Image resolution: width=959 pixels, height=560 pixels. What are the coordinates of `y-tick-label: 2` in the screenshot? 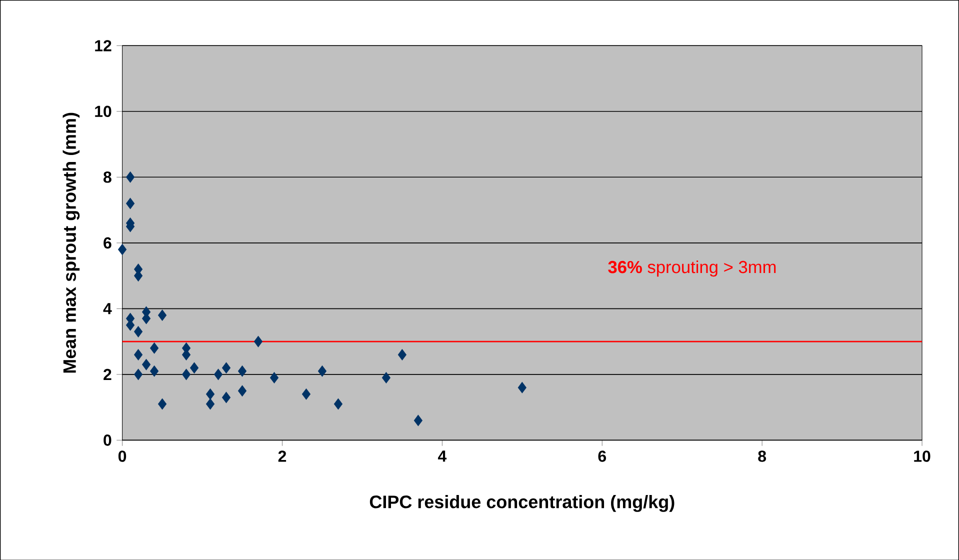 It's located at (108, 374).